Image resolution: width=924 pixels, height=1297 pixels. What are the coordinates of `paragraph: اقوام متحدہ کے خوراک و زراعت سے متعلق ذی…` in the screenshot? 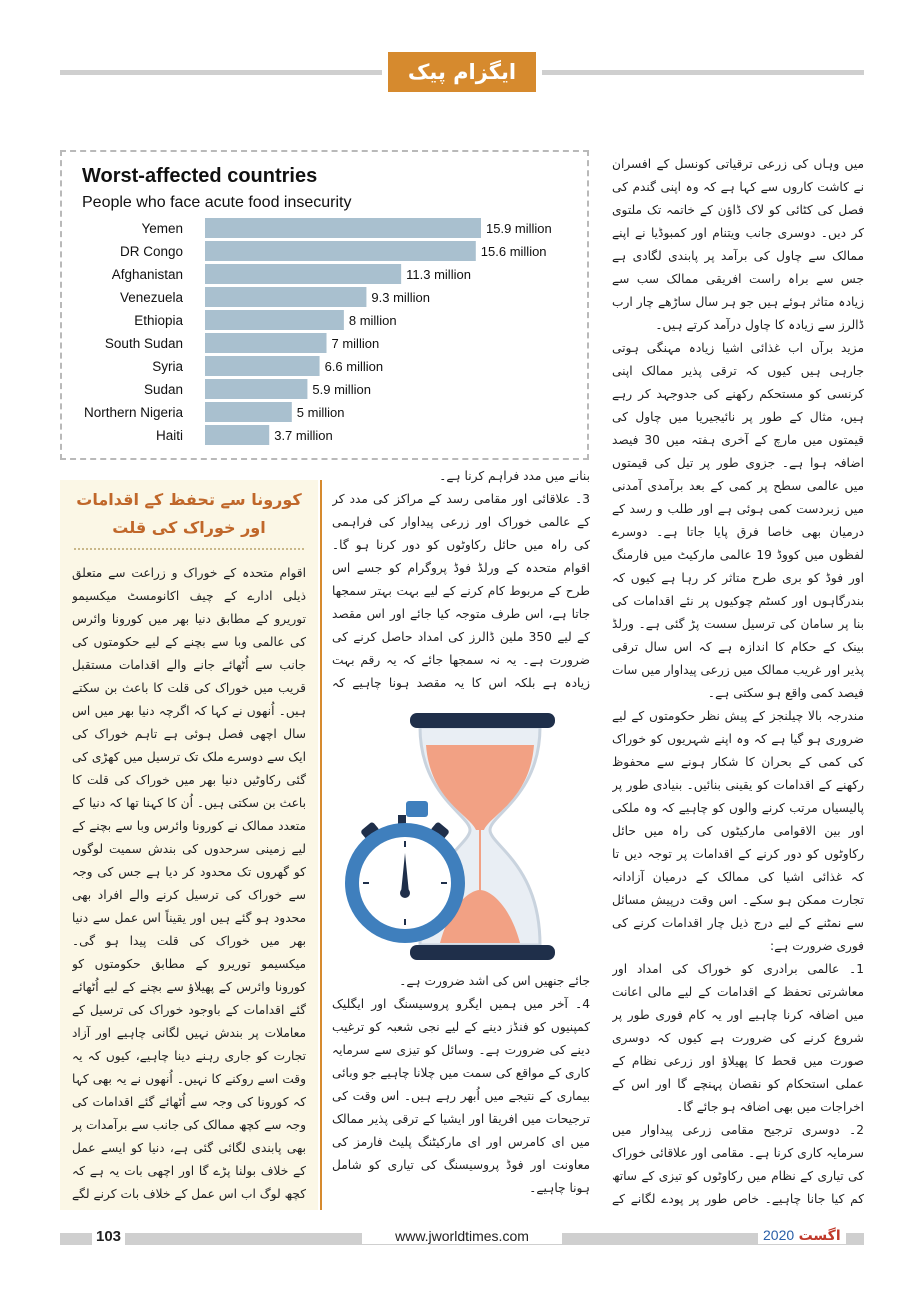 It's located at (189, 883).